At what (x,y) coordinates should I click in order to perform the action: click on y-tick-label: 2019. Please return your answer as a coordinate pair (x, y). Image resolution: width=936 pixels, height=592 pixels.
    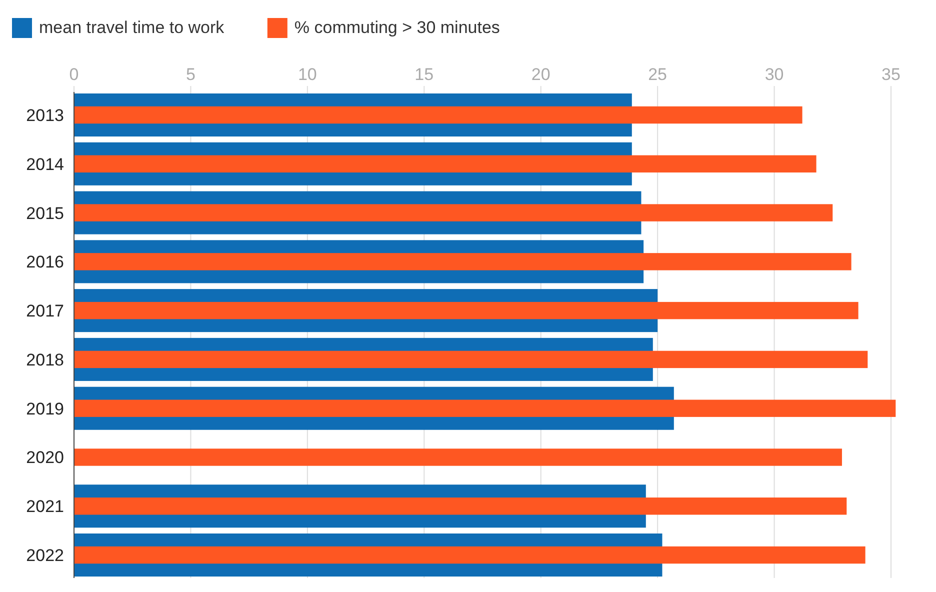
    Looking at the image, I should click on (45, 408).